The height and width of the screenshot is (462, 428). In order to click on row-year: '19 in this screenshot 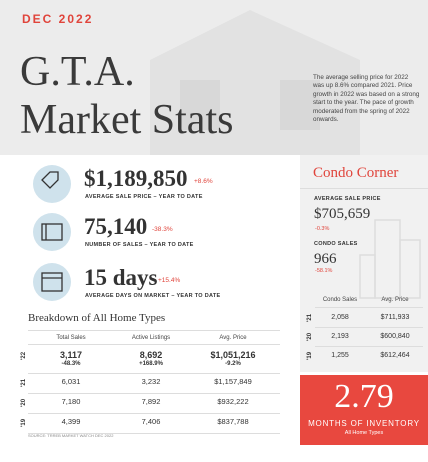, I will do `click(24, 423)`.